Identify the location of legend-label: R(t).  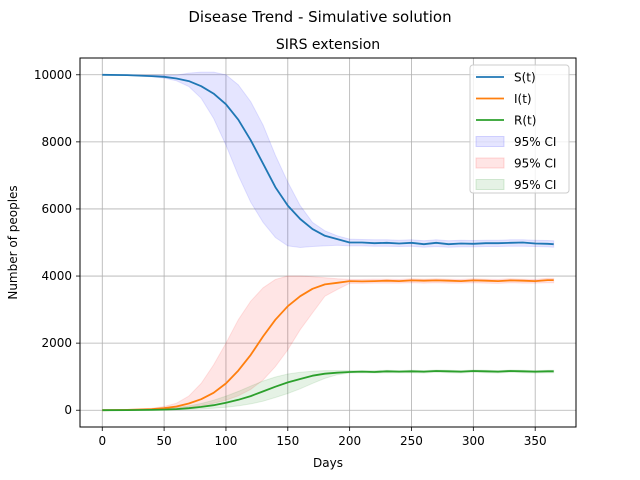
(525, 121).